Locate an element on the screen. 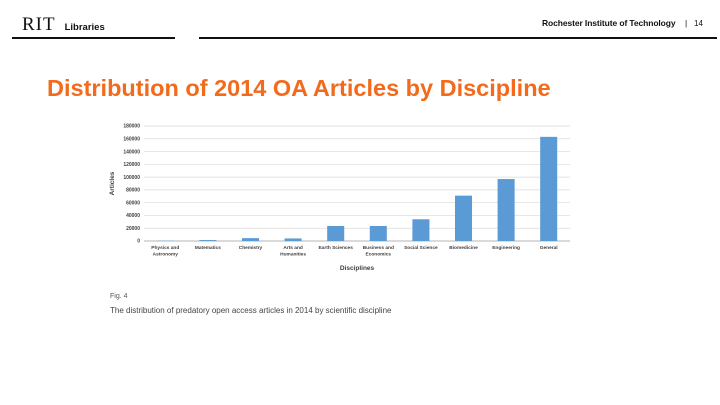 The image size is (720, 405). x-tick-label: General is located at coordinates (549, 248).